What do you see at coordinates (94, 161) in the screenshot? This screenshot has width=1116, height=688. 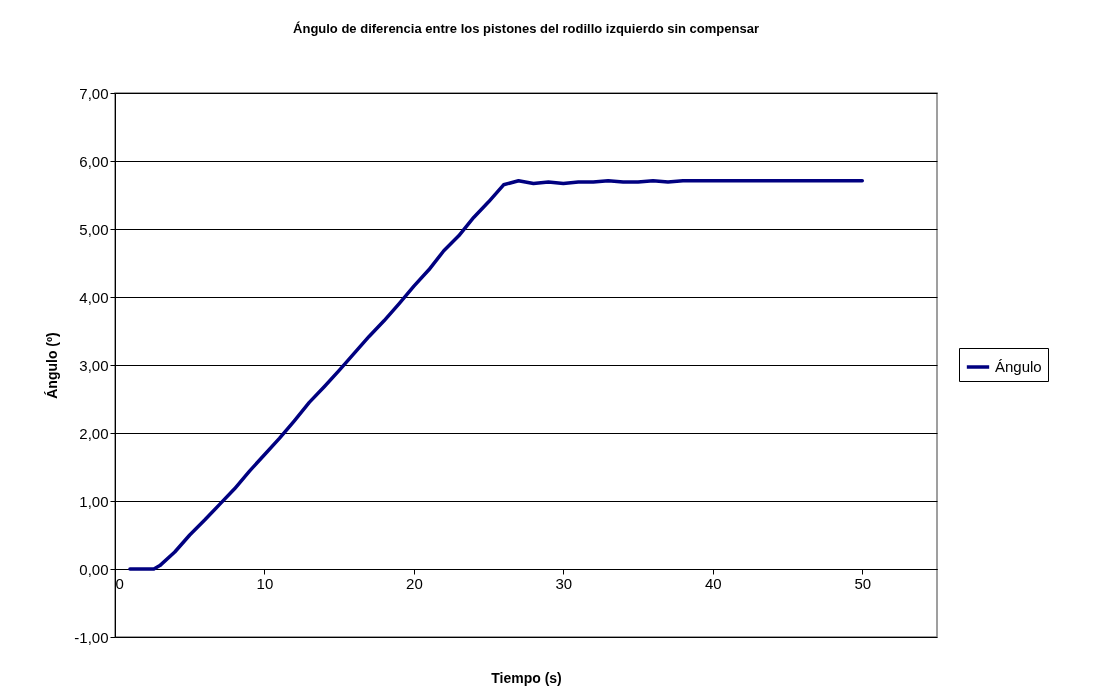 I see `y-tick-label: 6,00` at bounding box center [94, 161].